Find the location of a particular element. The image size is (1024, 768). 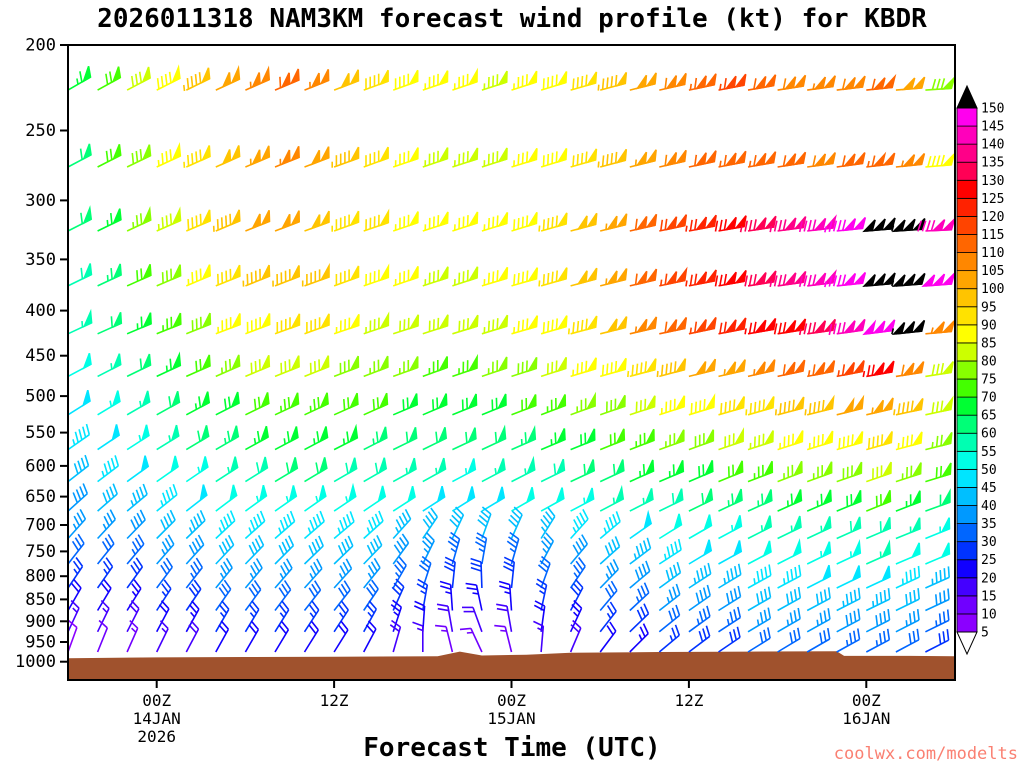

x-axis-tick-label: 00Z is located at coordinates (156, 700).